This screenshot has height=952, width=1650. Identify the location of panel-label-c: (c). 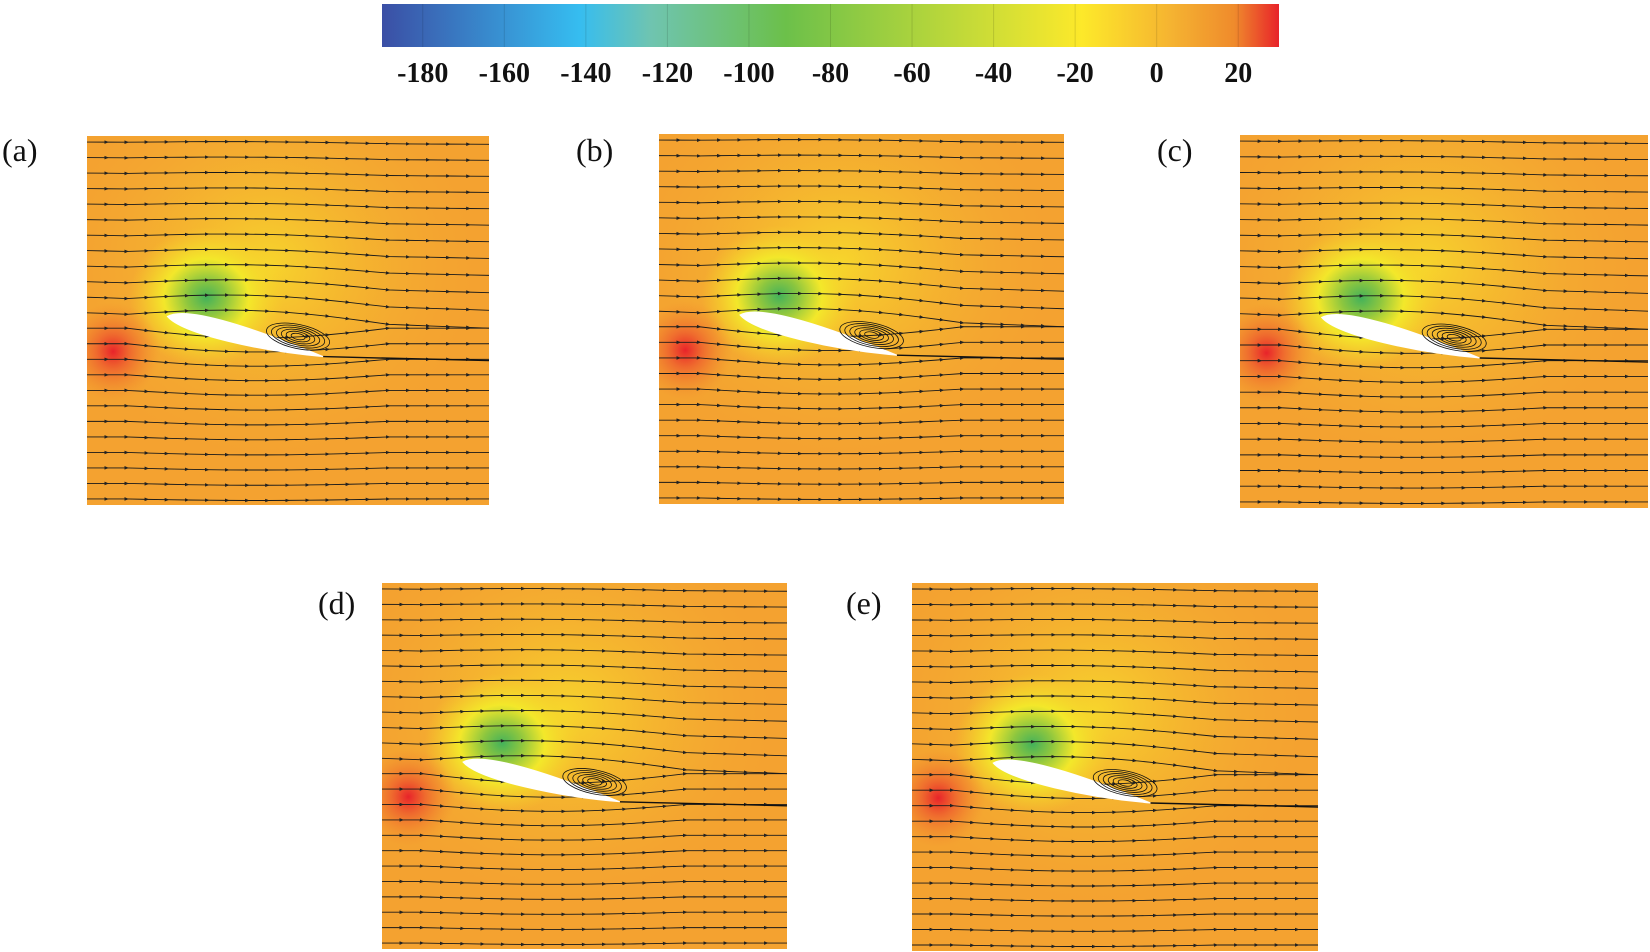
(1175, 150).